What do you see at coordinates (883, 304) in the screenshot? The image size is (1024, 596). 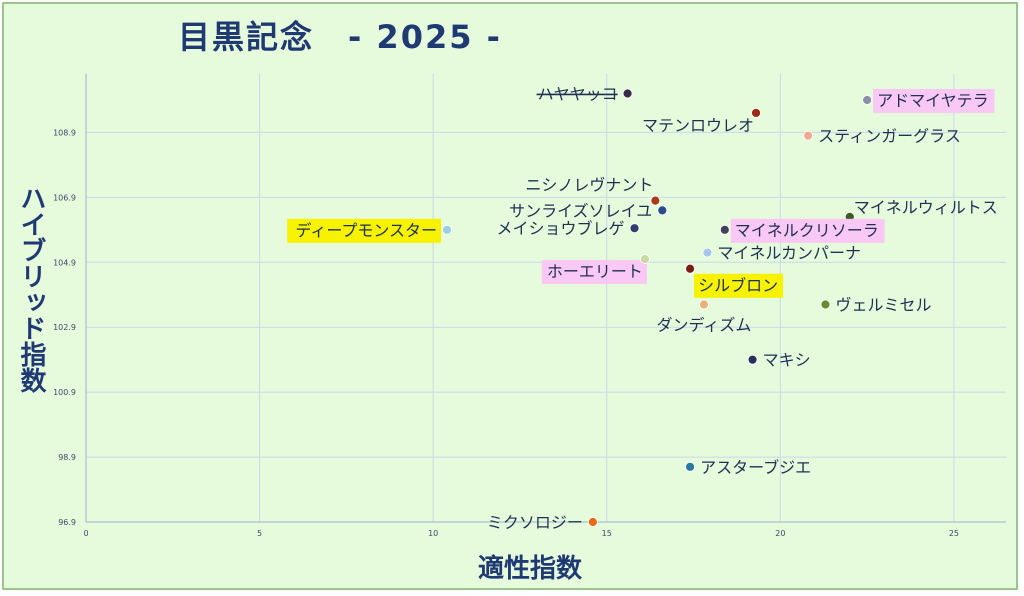 I see `point-label: ヴェルミセル` at bounding box center [883, 304].